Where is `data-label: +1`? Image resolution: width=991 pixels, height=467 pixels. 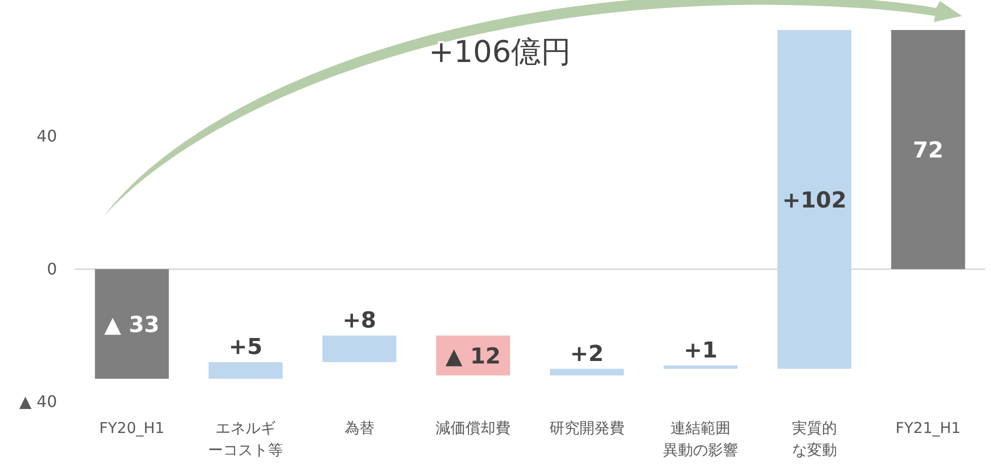
data-label: +1 is located at coordinates (701, 351).